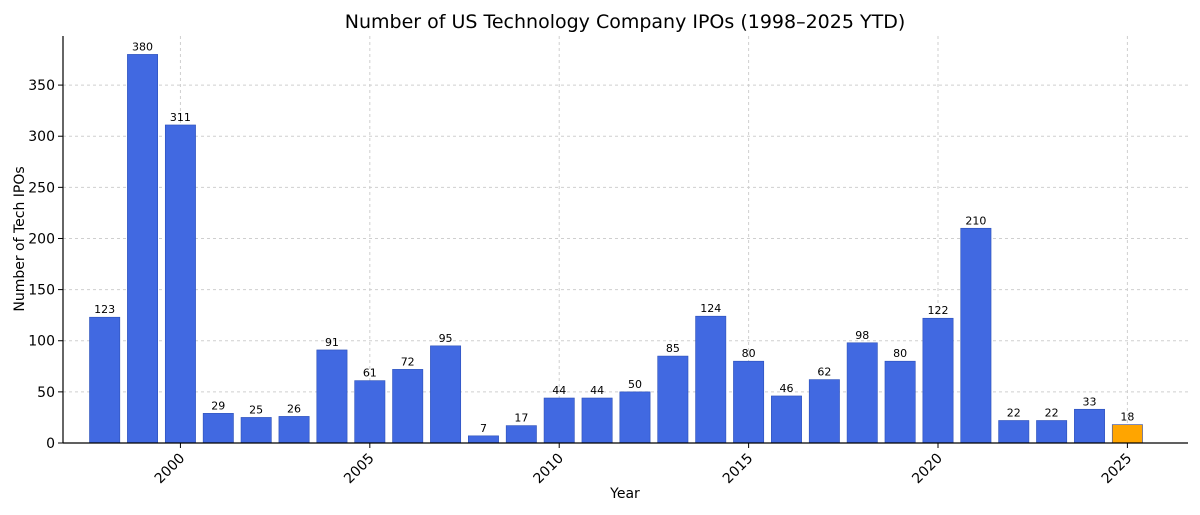 The height and width of the screenshot is (515, 1200). What do you see at coordinates (218, 428) in the screenshot?
I see `bar-2001` at bounding box center [218, 428].